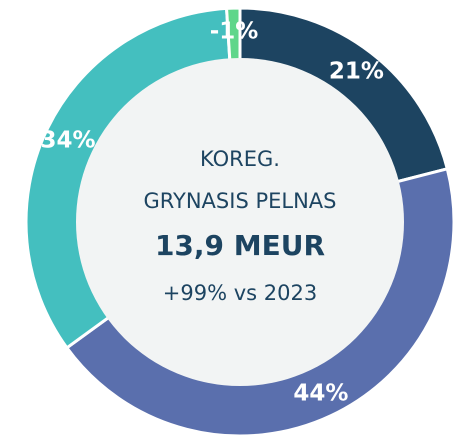 Image resolution: width=457 pixels, height=448 pixels. I want to click on slice-label: 21%, so click(356, 71).